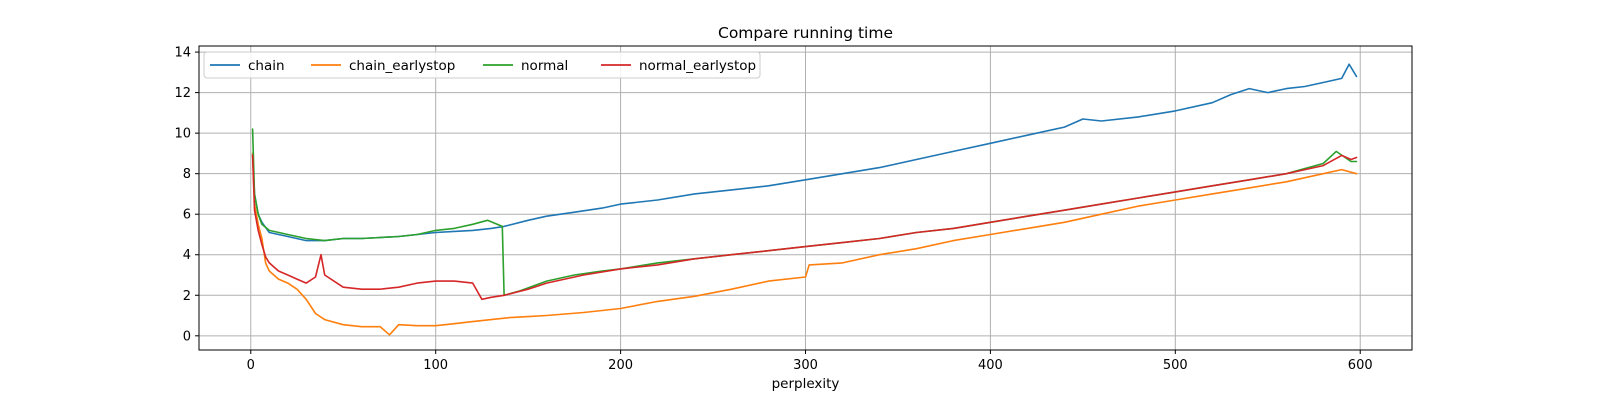 The height and width of the screenshot is (400, 1600). Describe the element at coordinates (182, 93) in the screenshot. I see `y-tick-label: 12` at that location.